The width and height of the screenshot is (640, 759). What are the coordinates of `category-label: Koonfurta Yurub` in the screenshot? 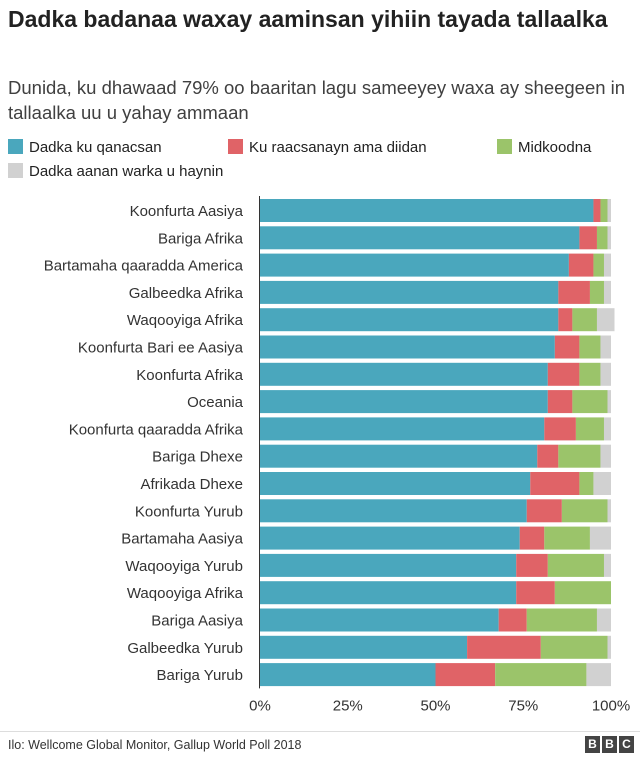 It's located at (189, 511).